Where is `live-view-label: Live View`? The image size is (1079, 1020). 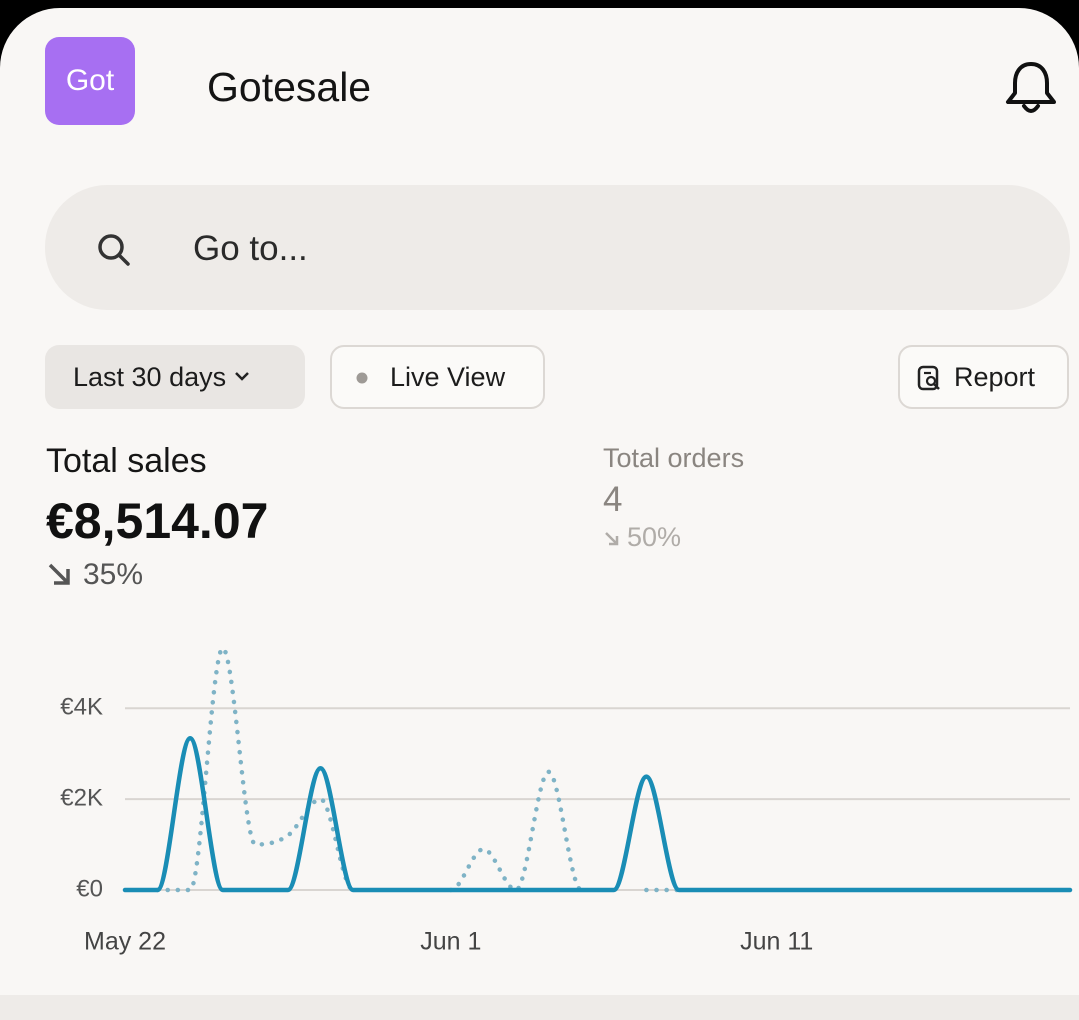 live-view-label: Live View is located at coordinates (448, 376).